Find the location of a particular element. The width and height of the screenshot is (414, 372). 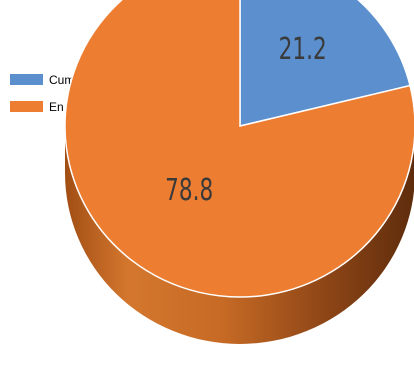

data-label-en: 78.8 is located at coordinates (189, 191).